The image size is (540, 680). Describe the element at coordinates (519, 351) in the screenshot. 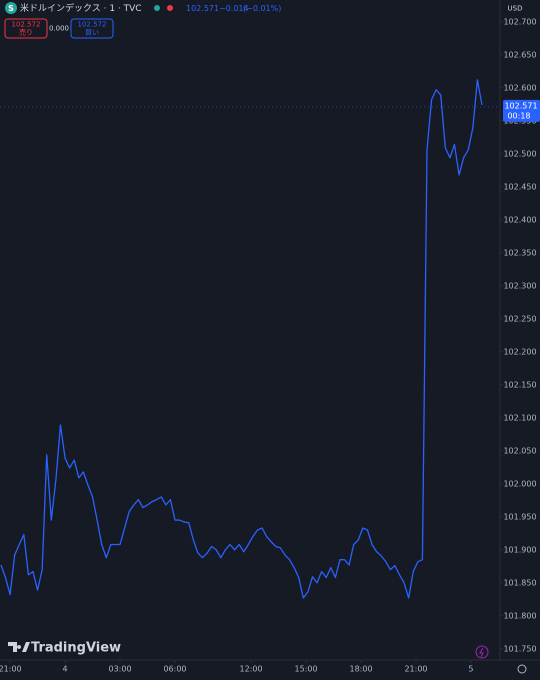

I see `y-tick-label: 102.200` at that location.